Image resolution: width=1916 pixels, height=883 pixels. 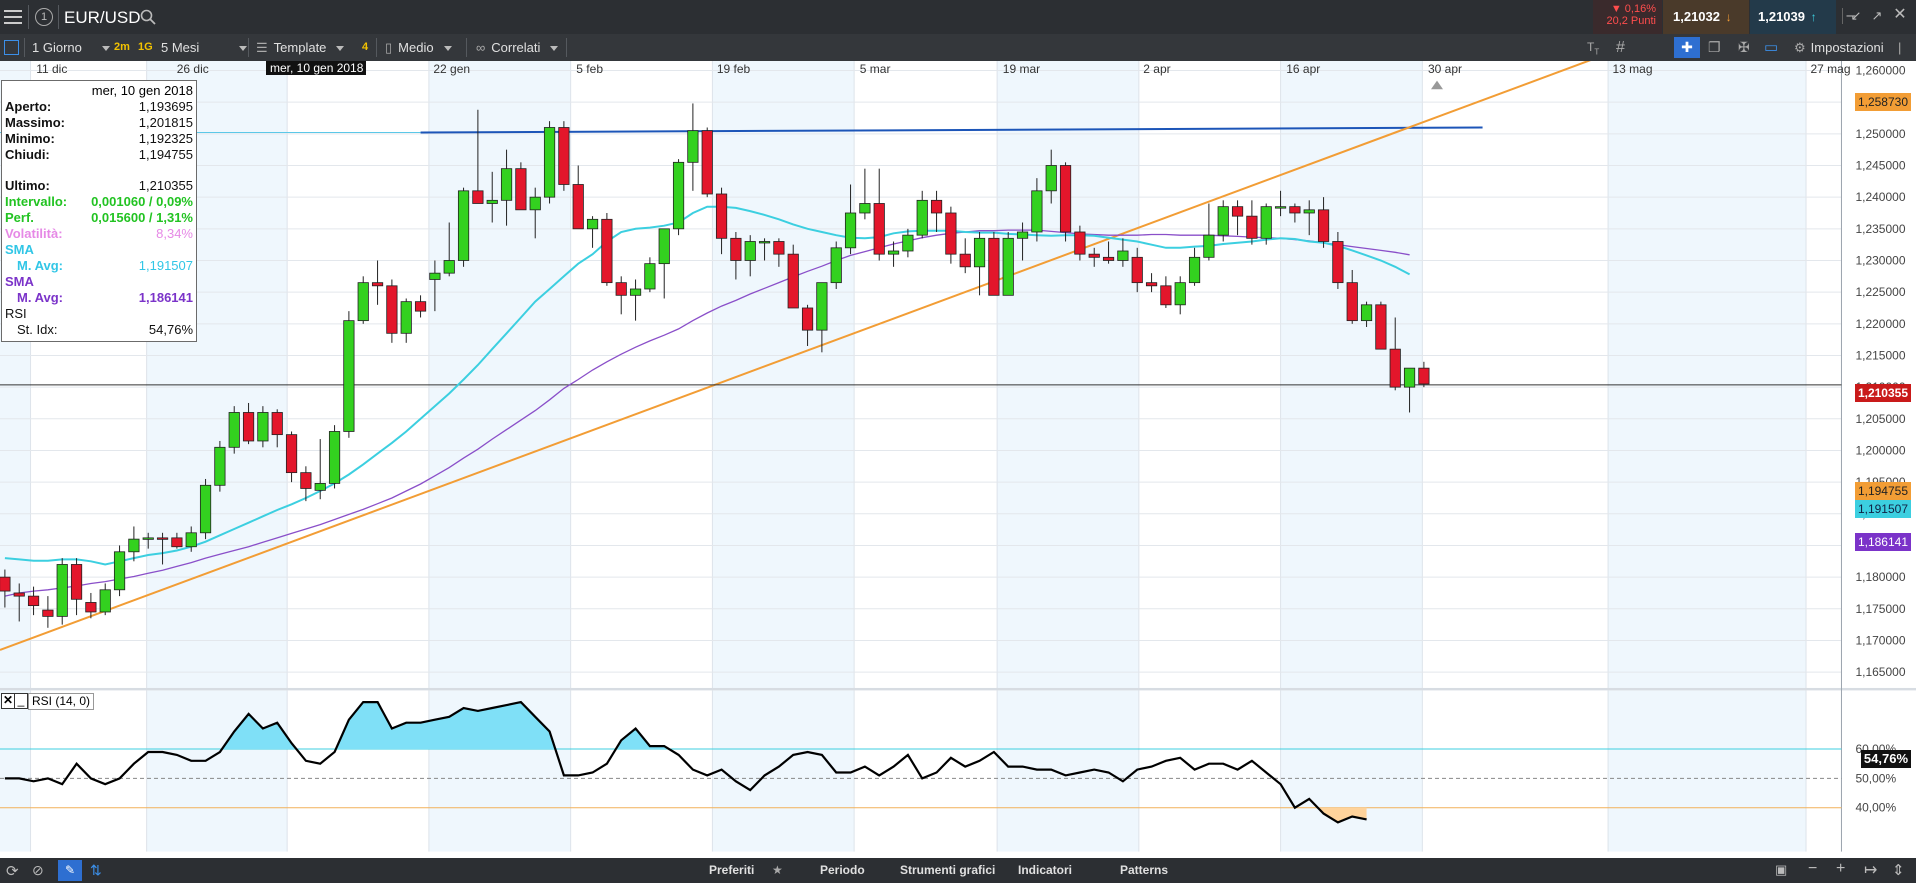 What do you see at coordinates (12, 871) in the screenshot?
I see `refresh-icon: ⟳` at bounding box center [12, 871].